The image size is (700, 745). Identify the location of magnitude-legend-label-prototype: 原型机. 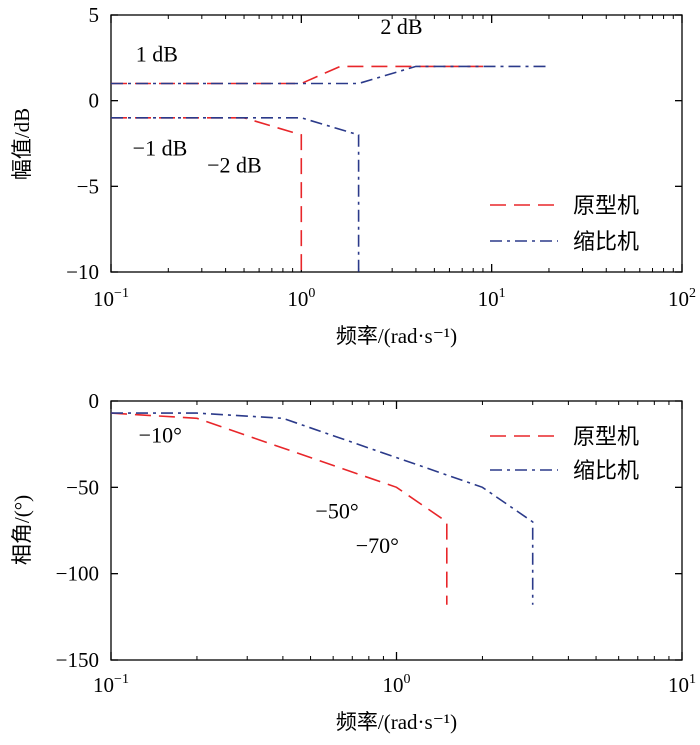
(606, 205).